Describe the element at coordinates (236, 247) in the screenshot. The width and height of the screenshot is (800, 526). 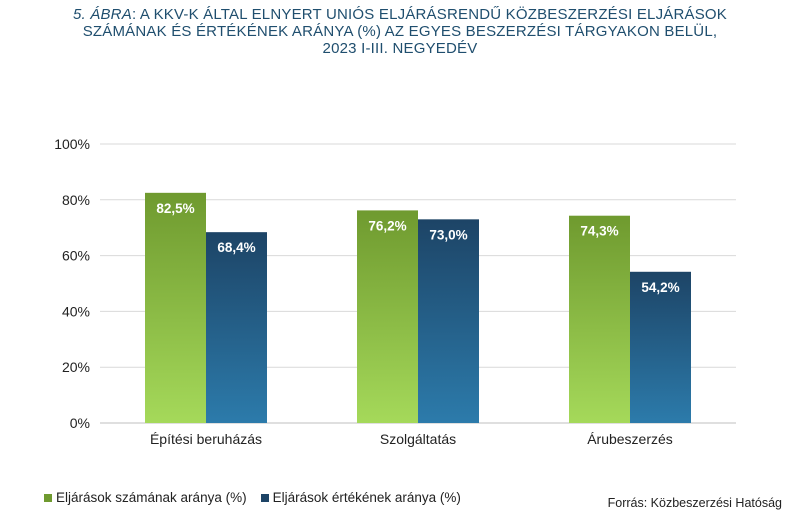
I see `data-label: 68,4%` at that location.